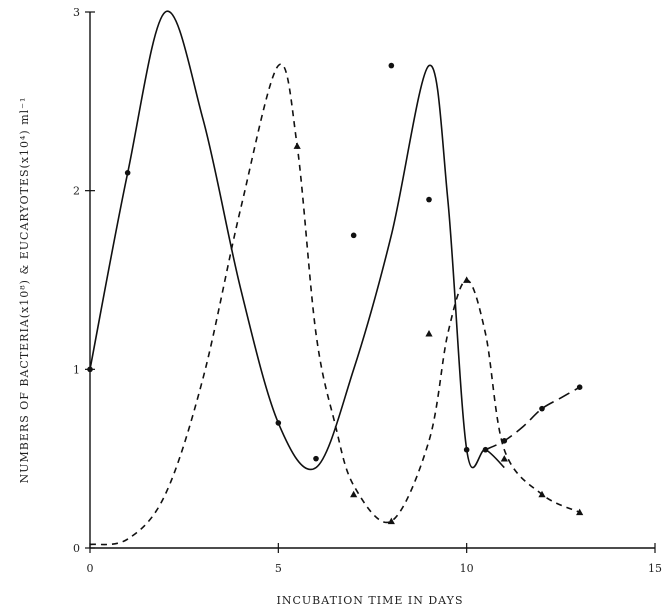 This screenshot has height=610, width=664. I want to click on x-tick-label: 15, so click(655, 568).